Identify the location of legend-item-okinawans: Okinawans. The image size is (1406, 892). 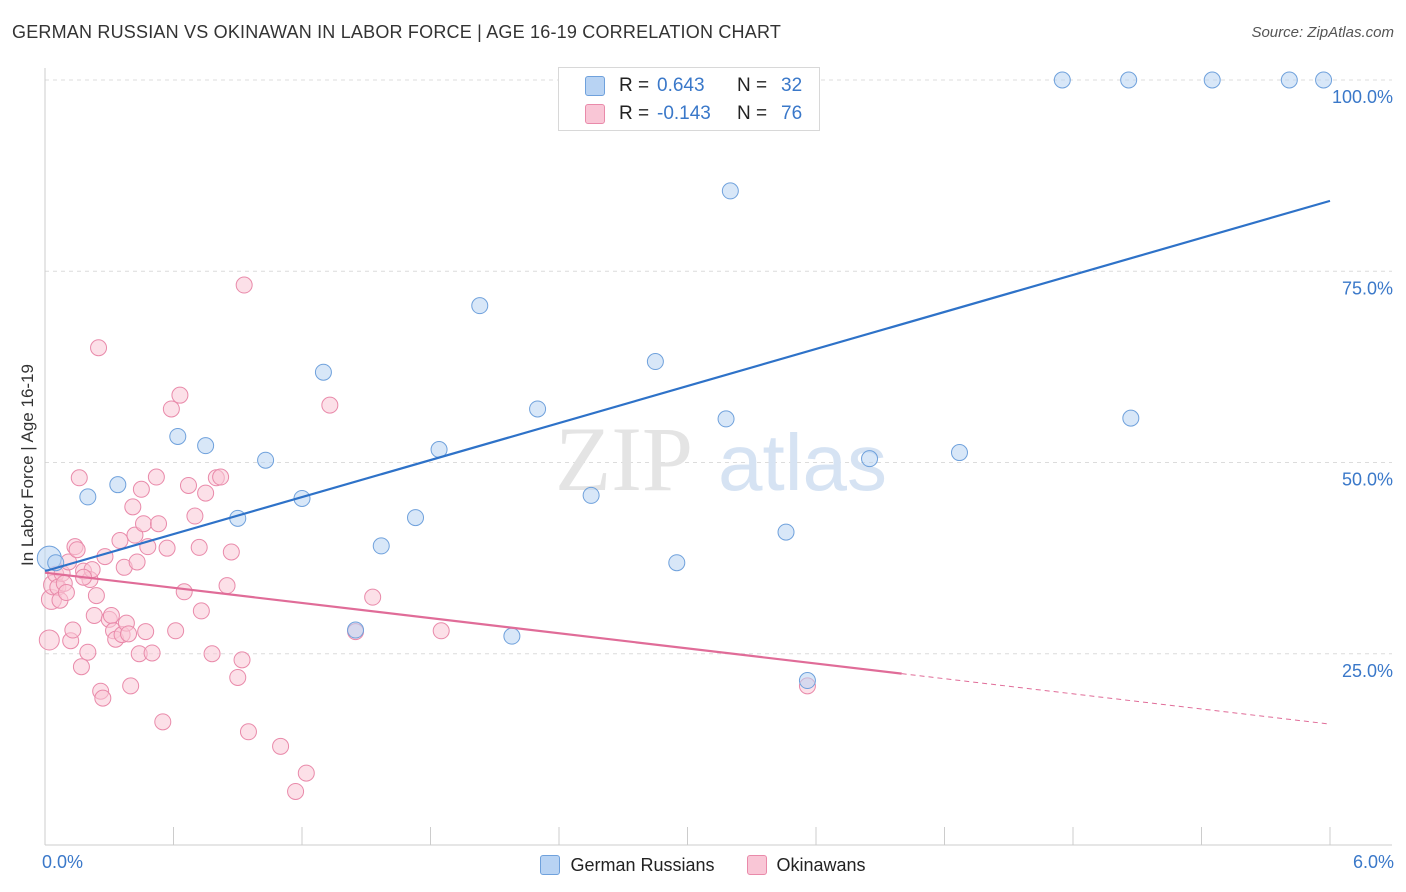
(806, 865).